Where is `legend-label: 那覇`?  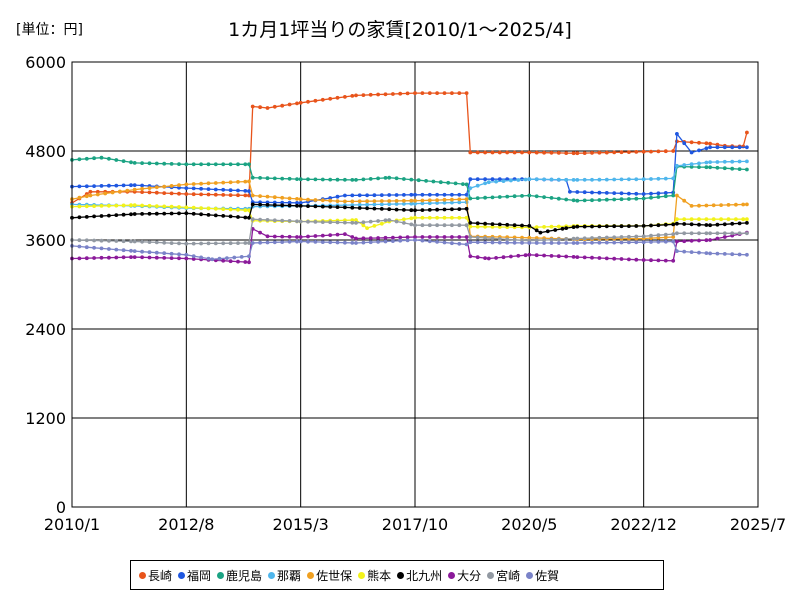 legend-label: 那覇 is located at coordinates (289, 575).